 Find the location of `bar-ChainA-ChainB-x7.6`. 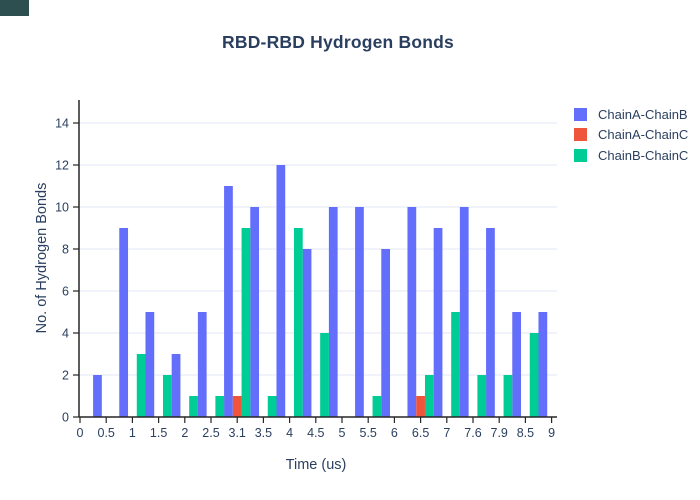

bar-ChainA-ChainB-x7.6 is located at coordinates (464, 312).